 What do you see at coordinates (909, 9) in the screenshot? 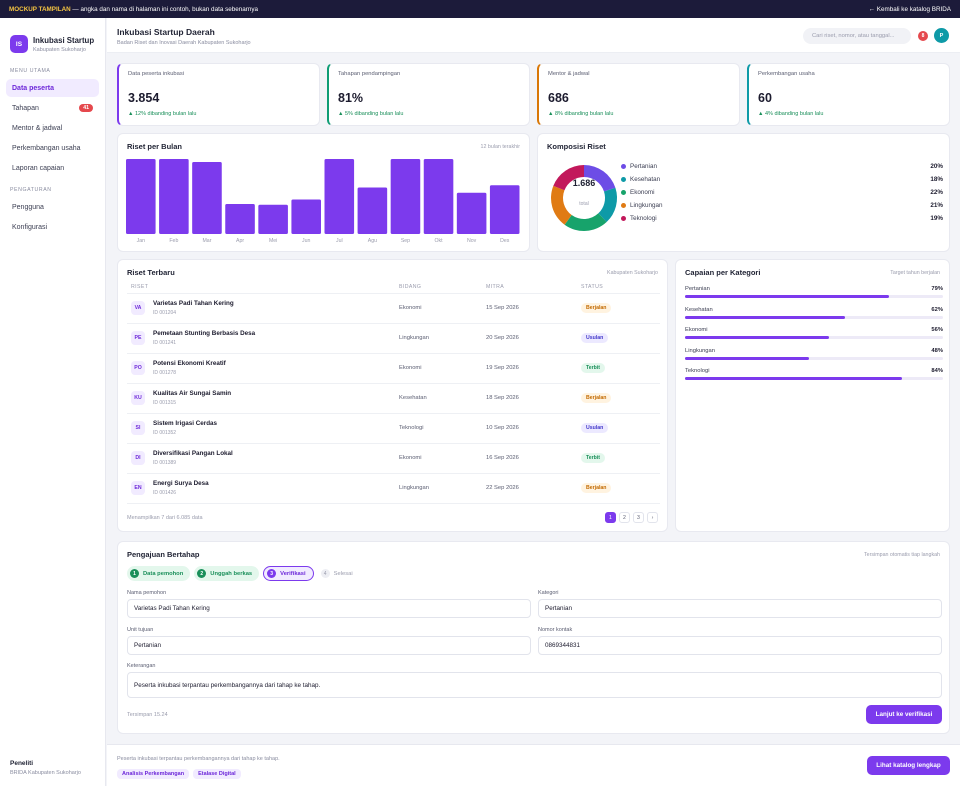
I see `back-to-catalog-link: ← Kembali ke katalog BRIDA` at bounding box center [909, 9].